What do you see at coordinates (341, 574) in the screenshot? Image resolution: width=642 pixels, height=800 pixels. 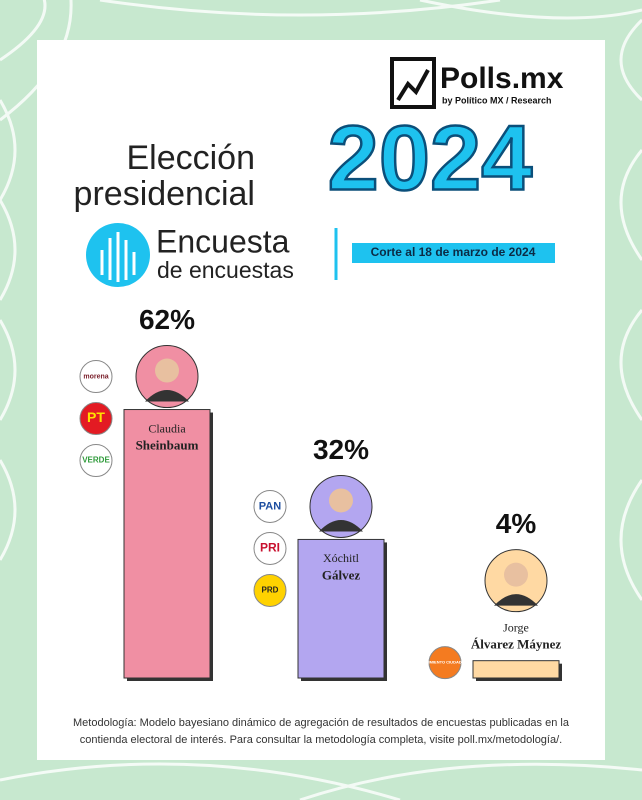 I see `candidate-last-name: Gálvez` at bounding box center [341, 574].